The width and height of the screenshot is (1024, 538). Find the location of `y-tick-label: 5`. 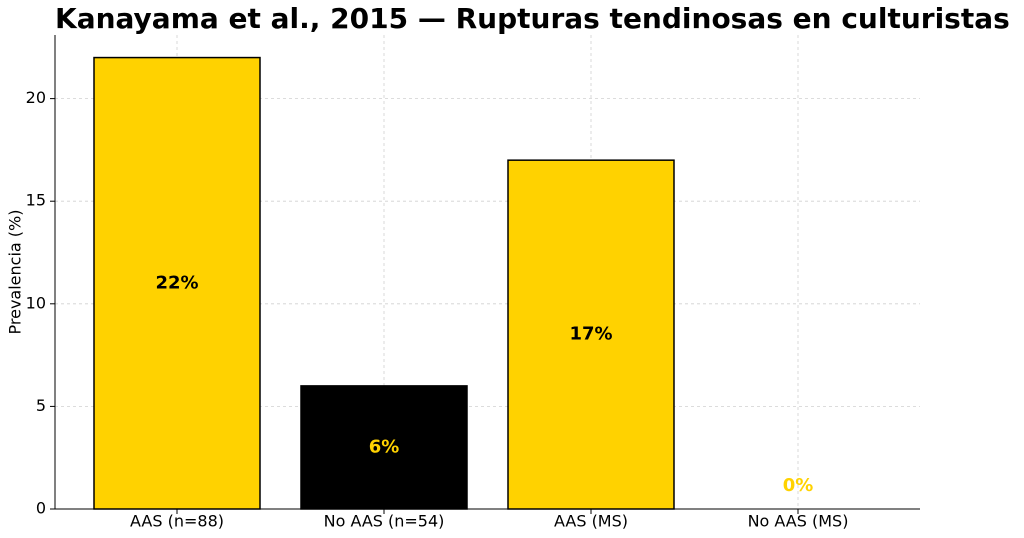

y-tick-label: 5 is located at coordinates (41, 405).